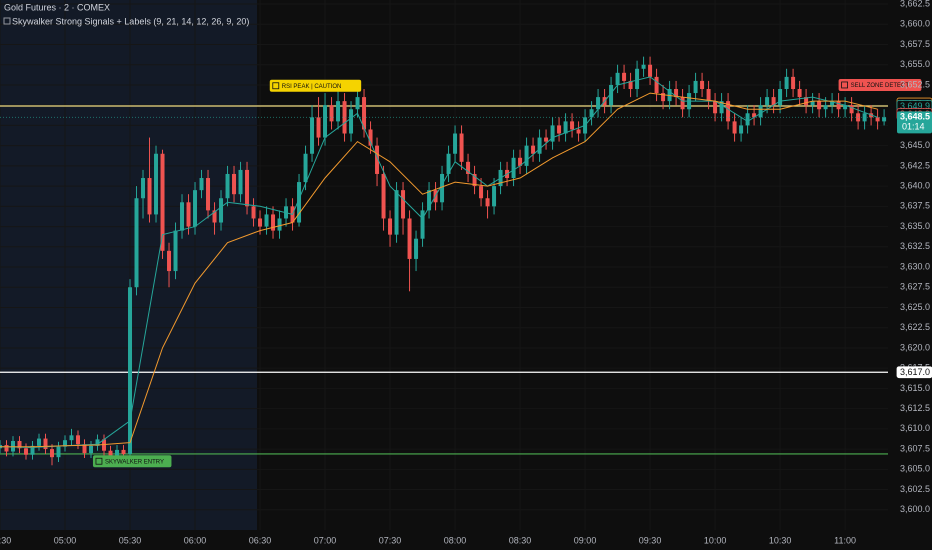  Describe the element at coordinates (915, 428) in the screenshot. I see `y-tick-label: 3,610.0` at that location.